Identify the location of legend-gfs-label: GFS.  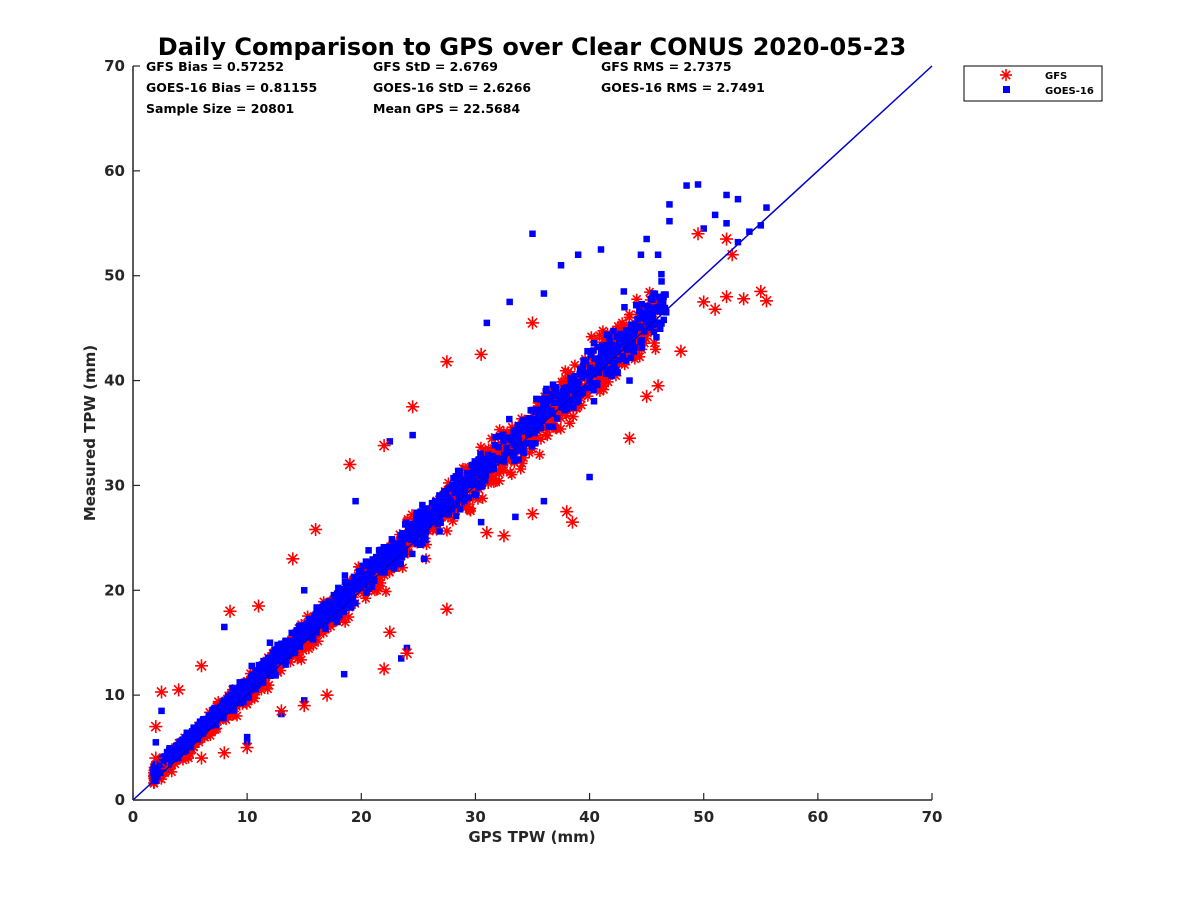
(1056, 76).